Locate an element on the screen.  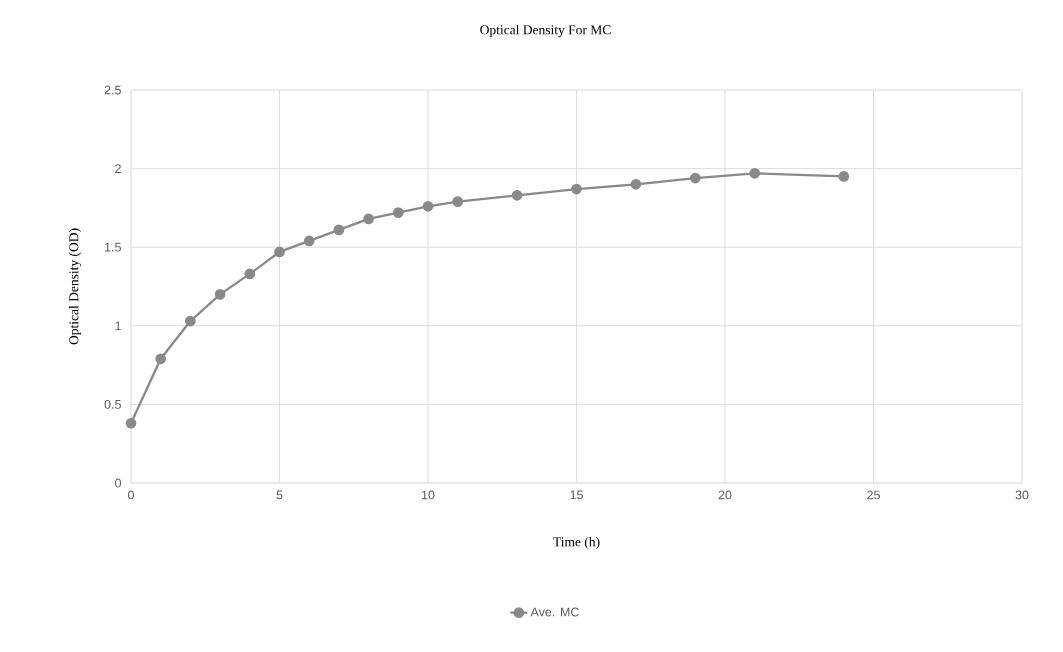
x-tick-label: 15 is located at coordinates (576, 495).